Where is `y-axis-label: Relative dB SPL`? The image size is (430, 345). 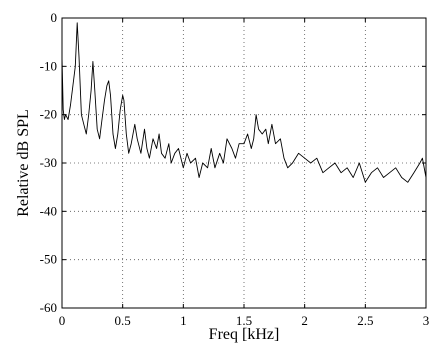 y-axis-label: Relative dB SPL is located at coordinates (23, 163).